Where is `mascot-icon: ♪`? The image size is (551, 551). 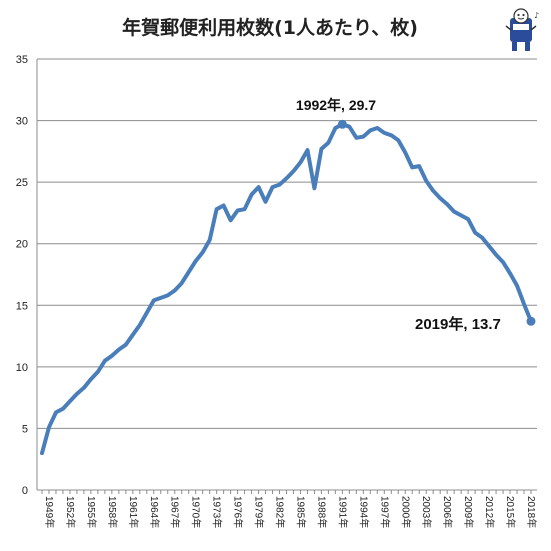 mascot-icon: ♪ is located at coordinates (522, 29).